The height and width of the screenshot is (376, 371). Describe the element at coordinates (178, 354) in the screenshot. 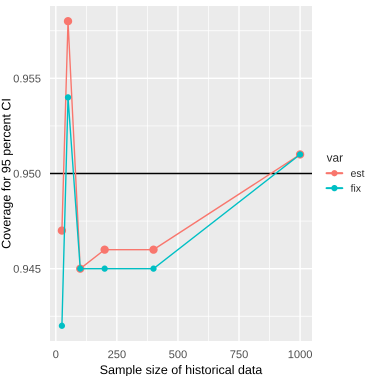

I see `x-tick-label: 500` at that location.